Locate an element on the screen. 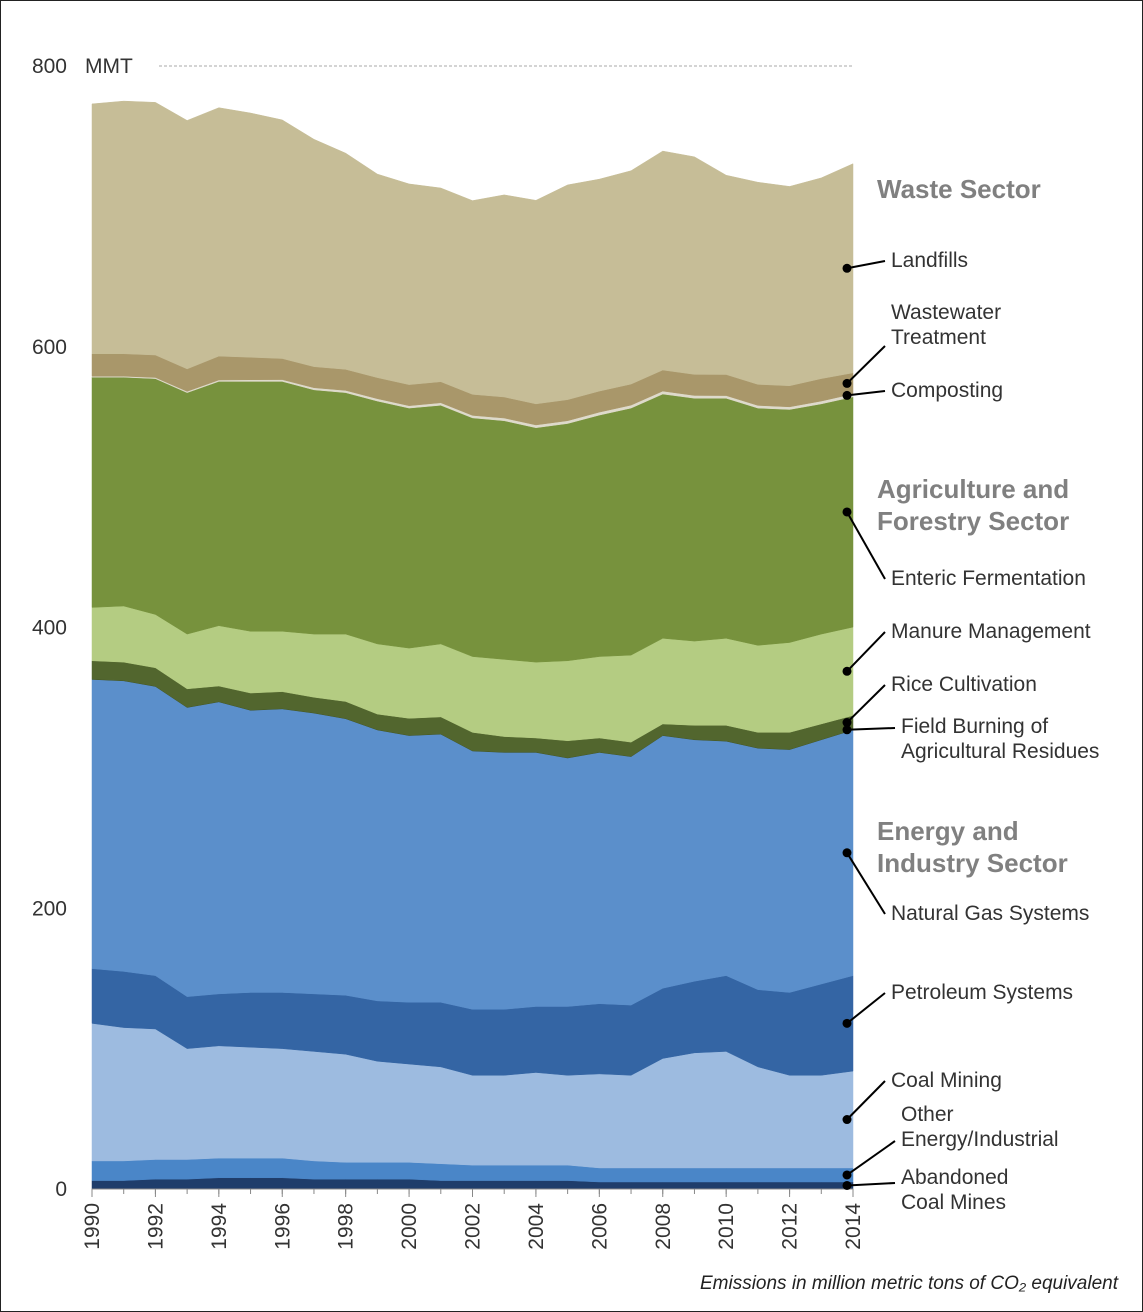 This screenshot has height=1312, width=1143. y-tick-label: 400 is located at coordinates (49, 628).